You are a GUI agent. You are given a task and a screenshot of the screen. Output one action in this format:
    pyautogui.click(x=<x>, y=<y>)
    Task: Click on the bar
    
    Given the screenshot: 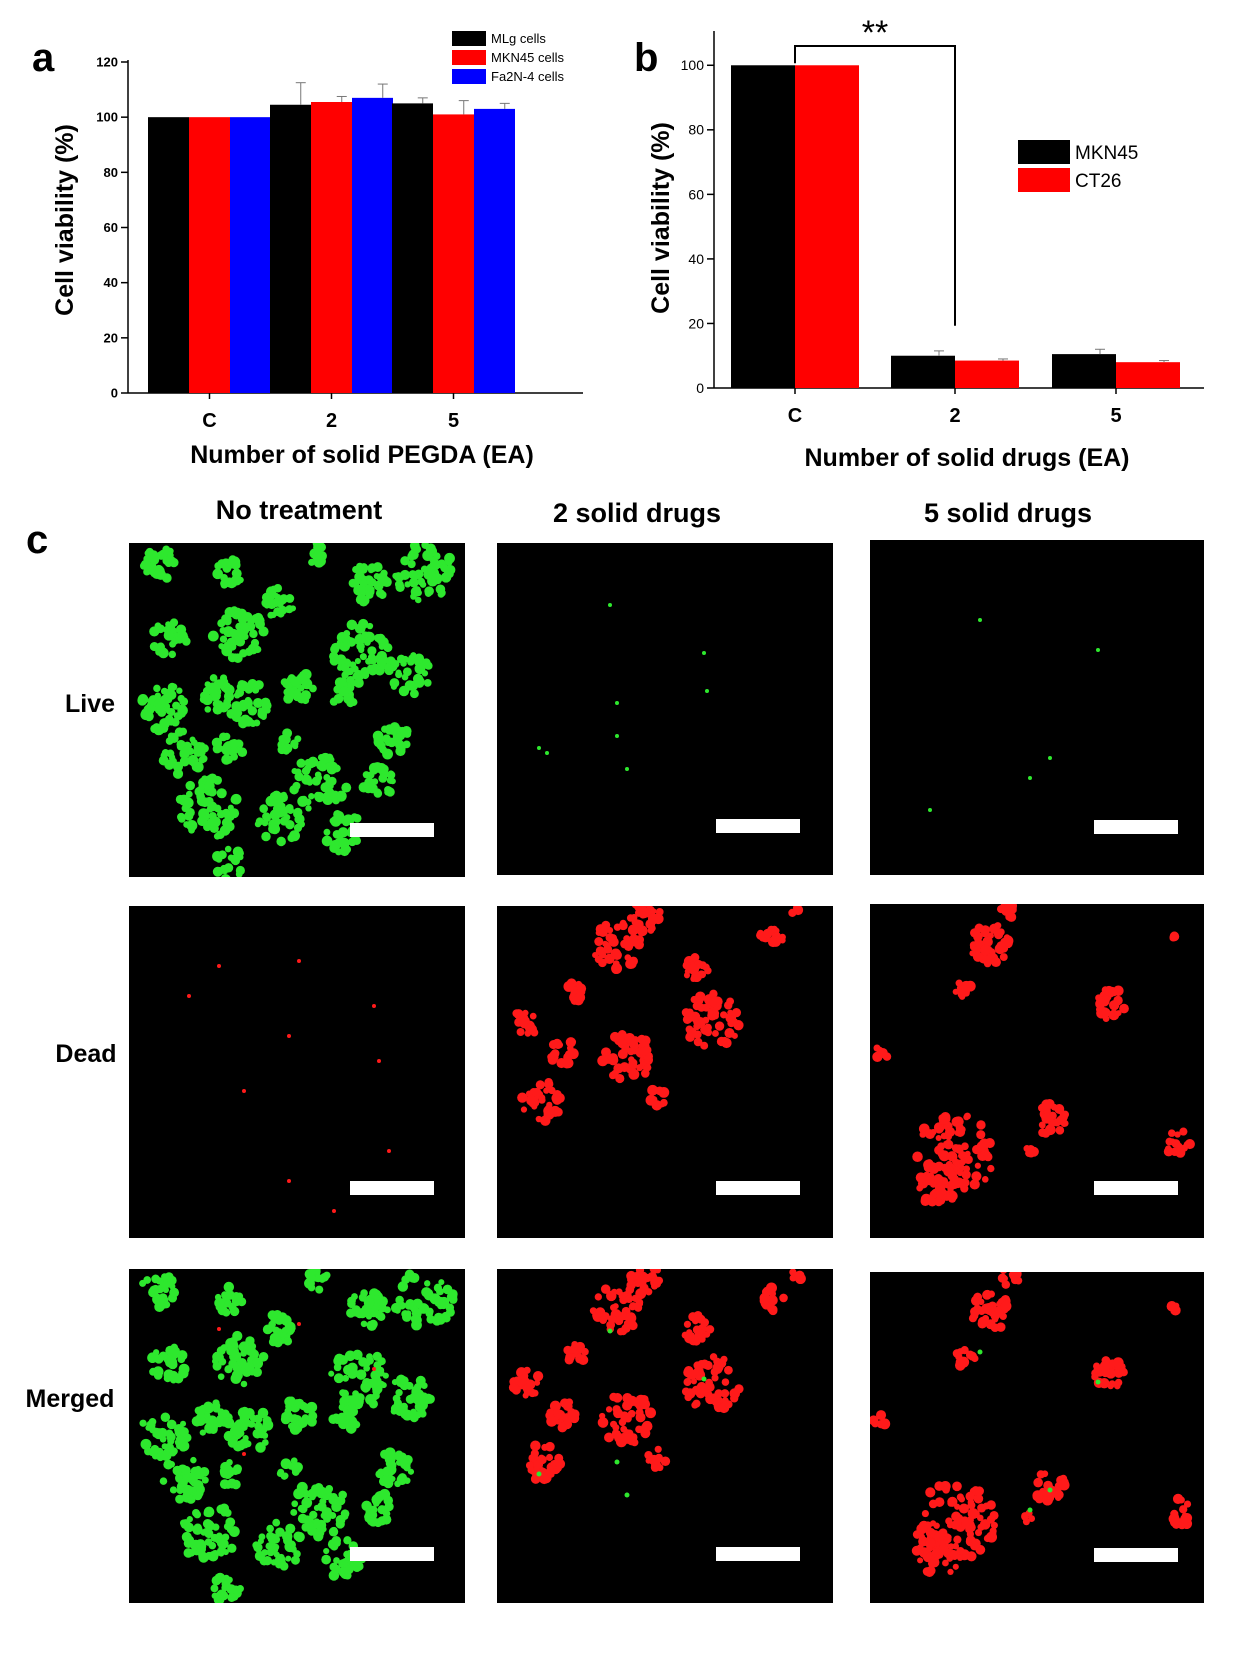 What is the action you would take?
    pyautogui.click(x=331, y=247)
    